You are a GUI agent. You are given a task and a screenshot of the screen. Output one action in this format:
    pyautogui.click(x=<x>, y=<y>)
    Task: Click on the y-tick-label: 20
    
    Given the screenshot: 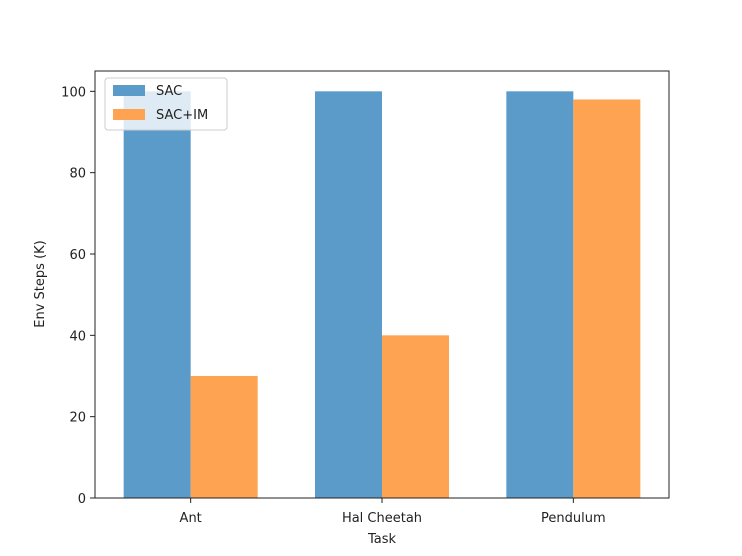 What is the action you would take?
    pyautogui.click(x=77, y=418)
    